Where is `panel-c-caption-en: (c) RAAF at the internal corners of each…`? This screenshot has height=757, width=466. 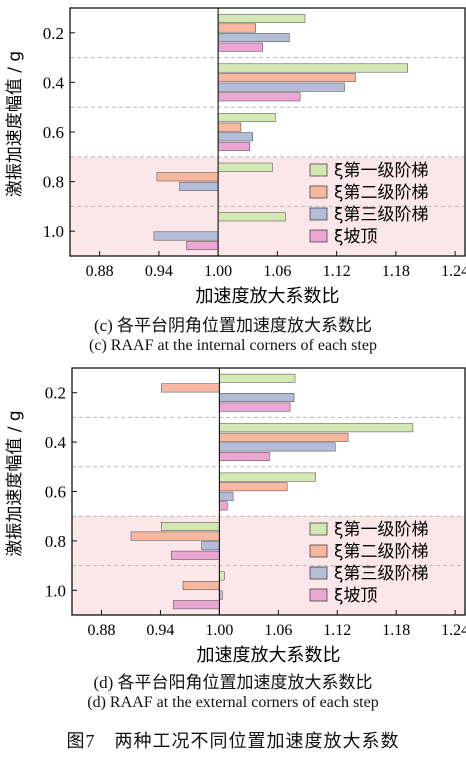
panel-c-caption-en: (c) RAAF at the internal corners of each… is located at coordinates (233, 345).